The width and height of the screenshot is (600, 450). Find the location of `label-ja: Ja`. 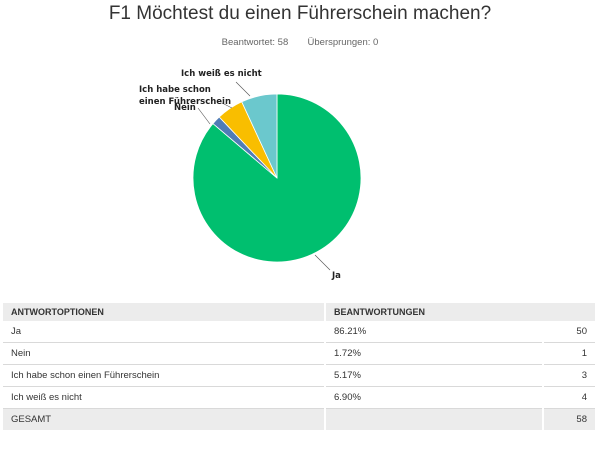

label-ja: Ja is located at coordinates (336, 276).